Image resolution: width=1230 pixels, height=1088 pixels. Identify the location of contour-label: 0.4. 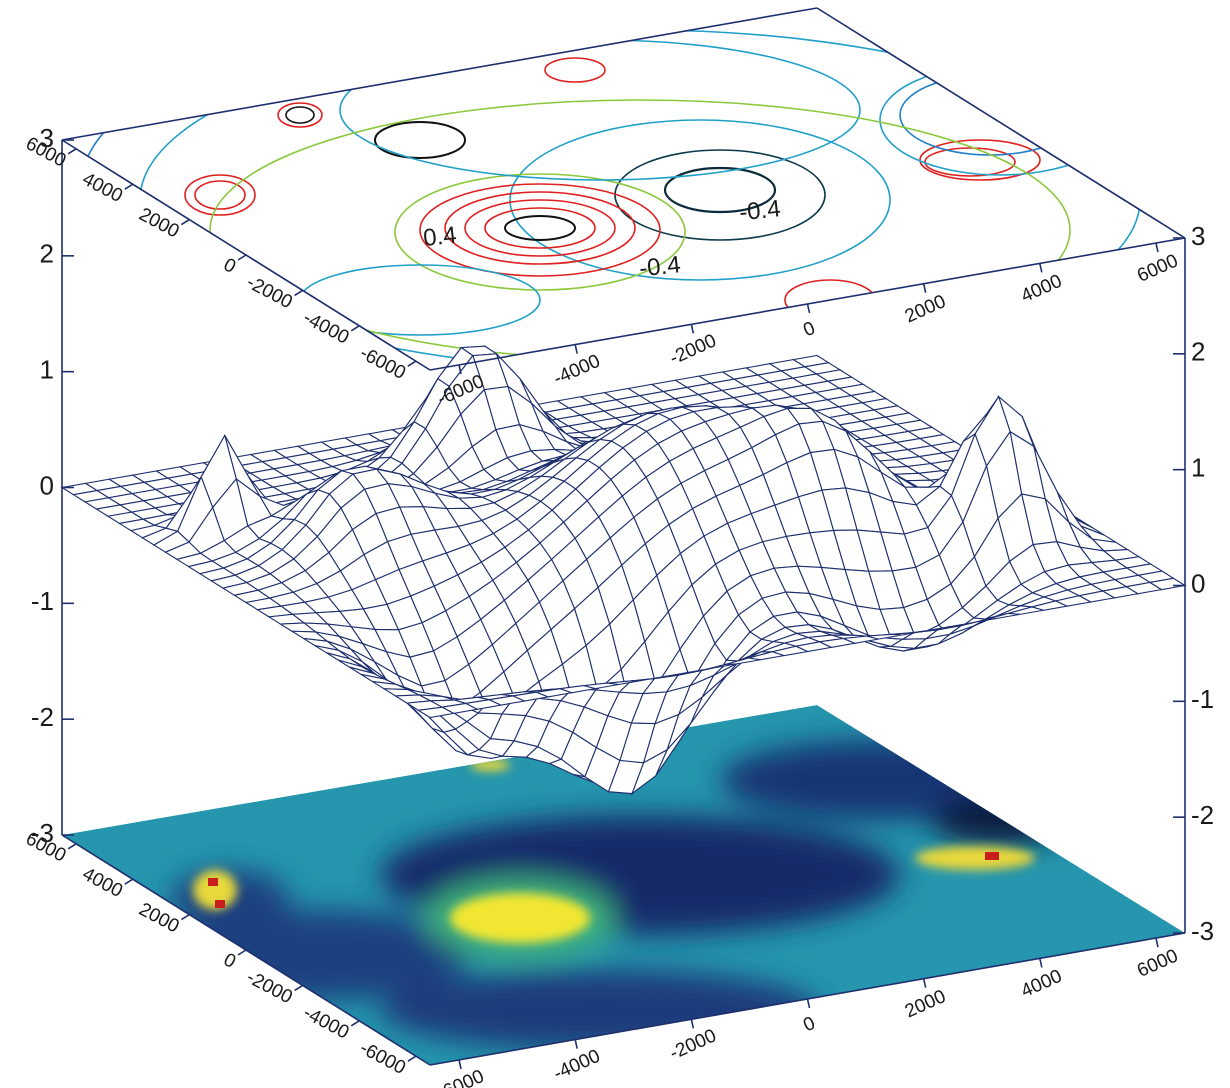
(440, 237).